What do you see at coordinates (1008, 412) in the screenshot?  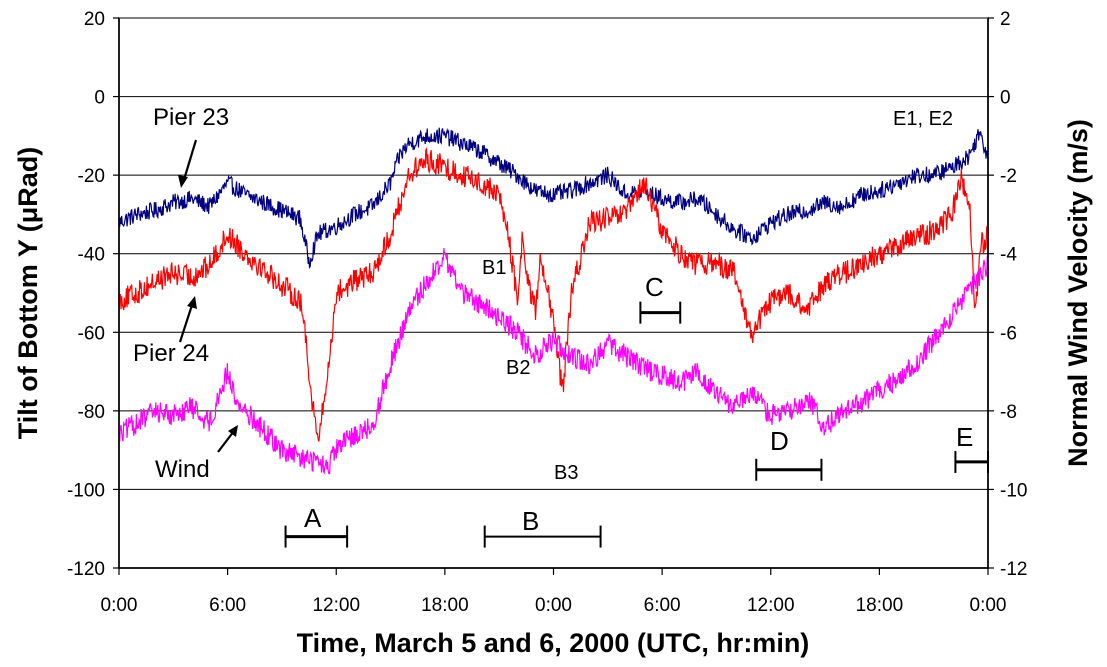 I see `y-tick-right-5: -8` at bounding box center [1008, 412].